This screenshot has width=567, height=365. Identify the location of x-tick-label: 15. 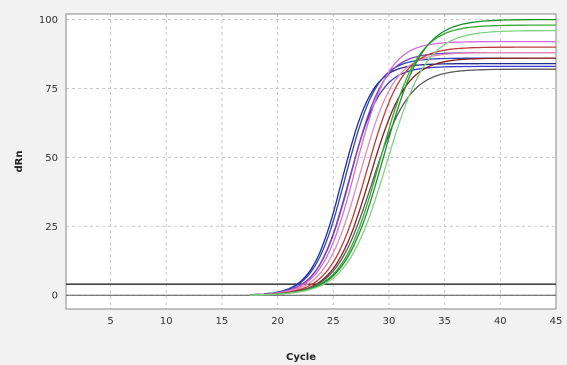
(222, 321).